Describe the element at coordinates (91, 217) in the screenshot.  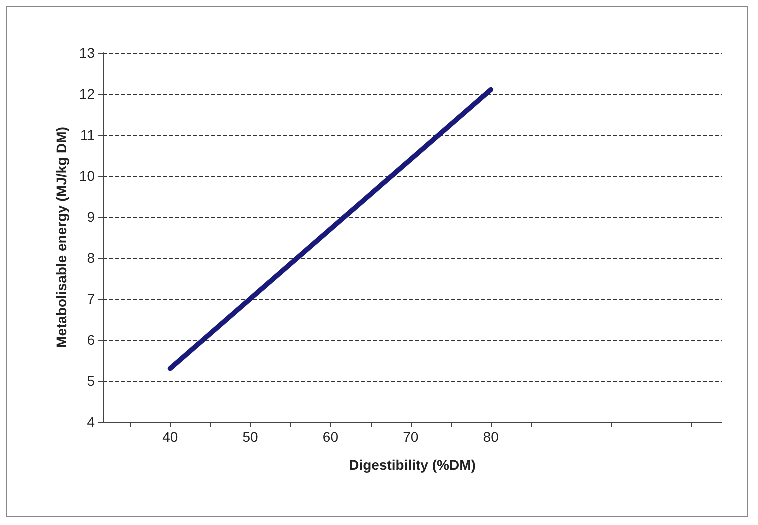
I see `y-tick-label: 9` at that location.